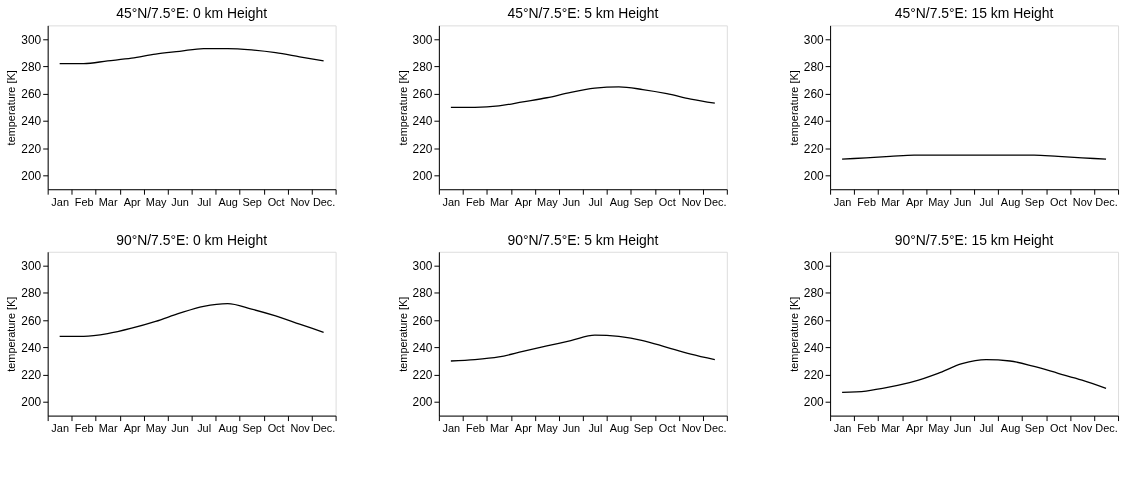 This screenshot has height=496, width=1124. I want to click on chart-title: 45°N/7.5°E: 5 km Height, so click(583, 13).